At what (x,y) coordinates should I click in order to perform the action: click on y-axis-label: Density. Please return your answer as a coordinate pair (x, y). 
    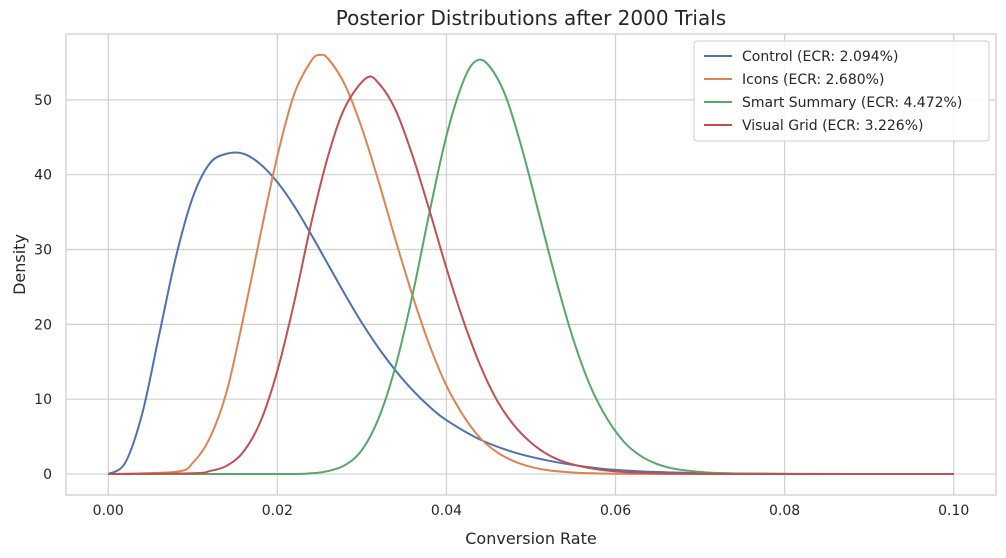
    Looking at the image, I should click on (19, 264).